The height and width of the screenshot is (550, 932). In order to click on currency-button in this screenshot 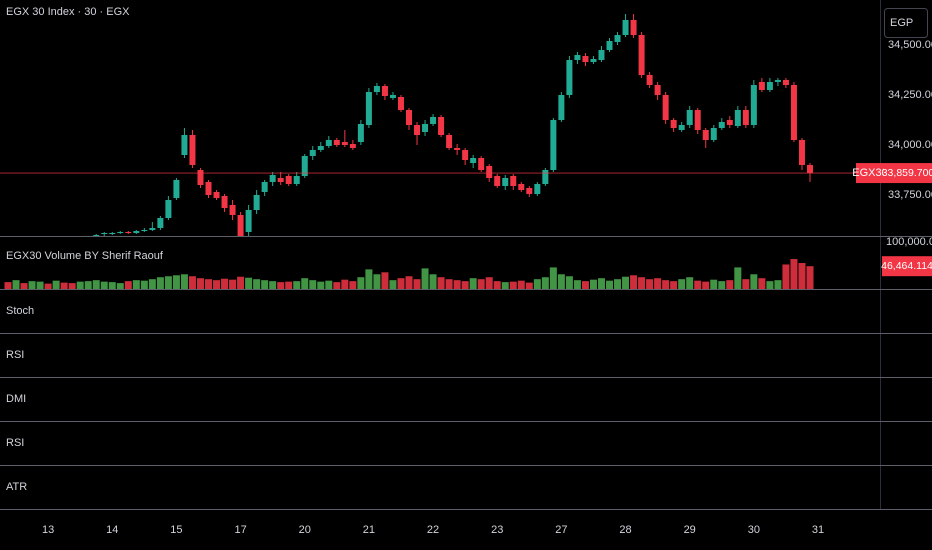, I will do `click(906, 23)`.